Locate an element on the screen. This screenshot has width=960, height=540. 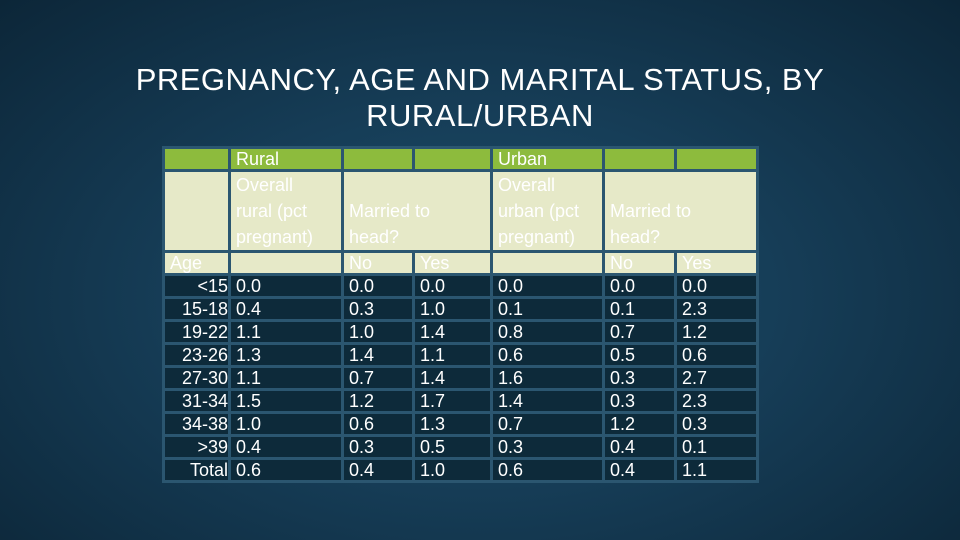
urban-overall-cell: 1.6 is located at coordinates (547, 378).